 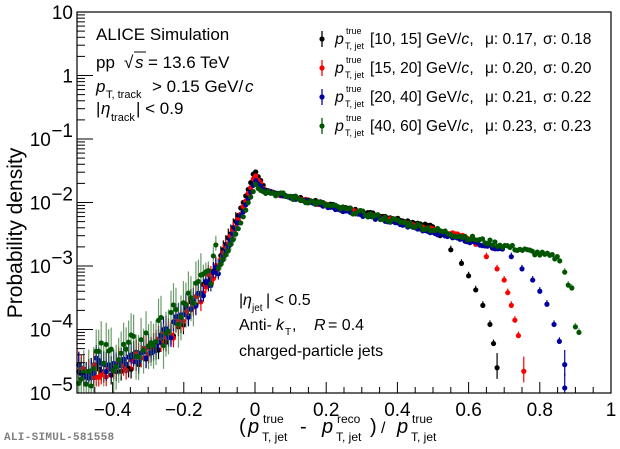 I want to click on annotation-alice-simulation: ALICE Simulation, so click(x=162, y=34).